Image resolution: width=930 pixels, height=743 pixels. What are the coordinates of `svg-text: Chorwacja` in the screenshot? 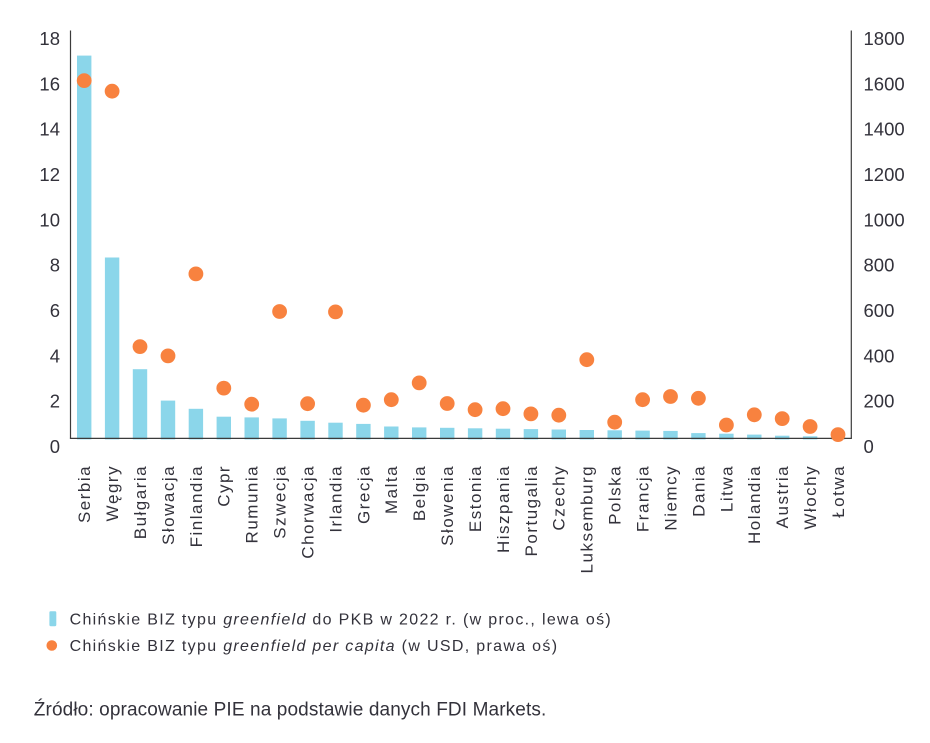 It's located at (308, 512).